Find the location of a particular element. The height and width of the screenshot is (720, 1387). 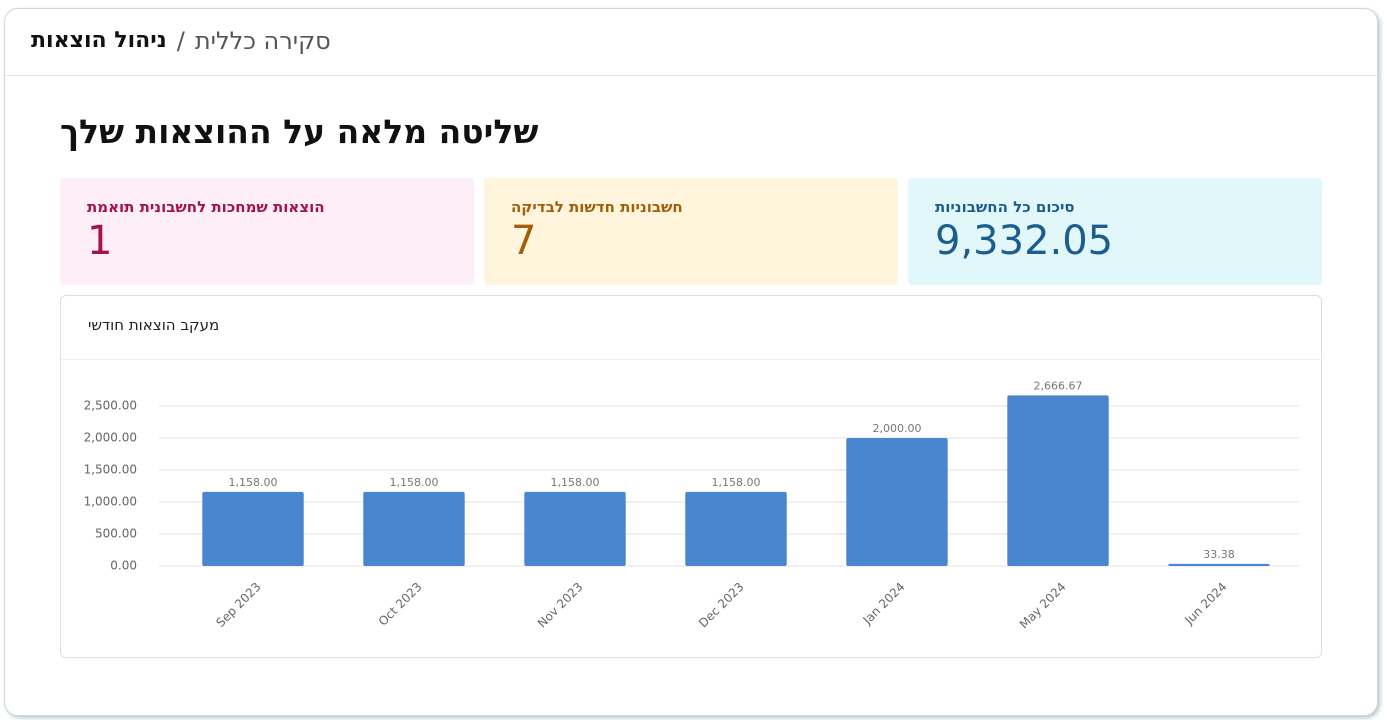

chart-title: מעקב הוצאות חודשי is located at coordinates (154, 325).